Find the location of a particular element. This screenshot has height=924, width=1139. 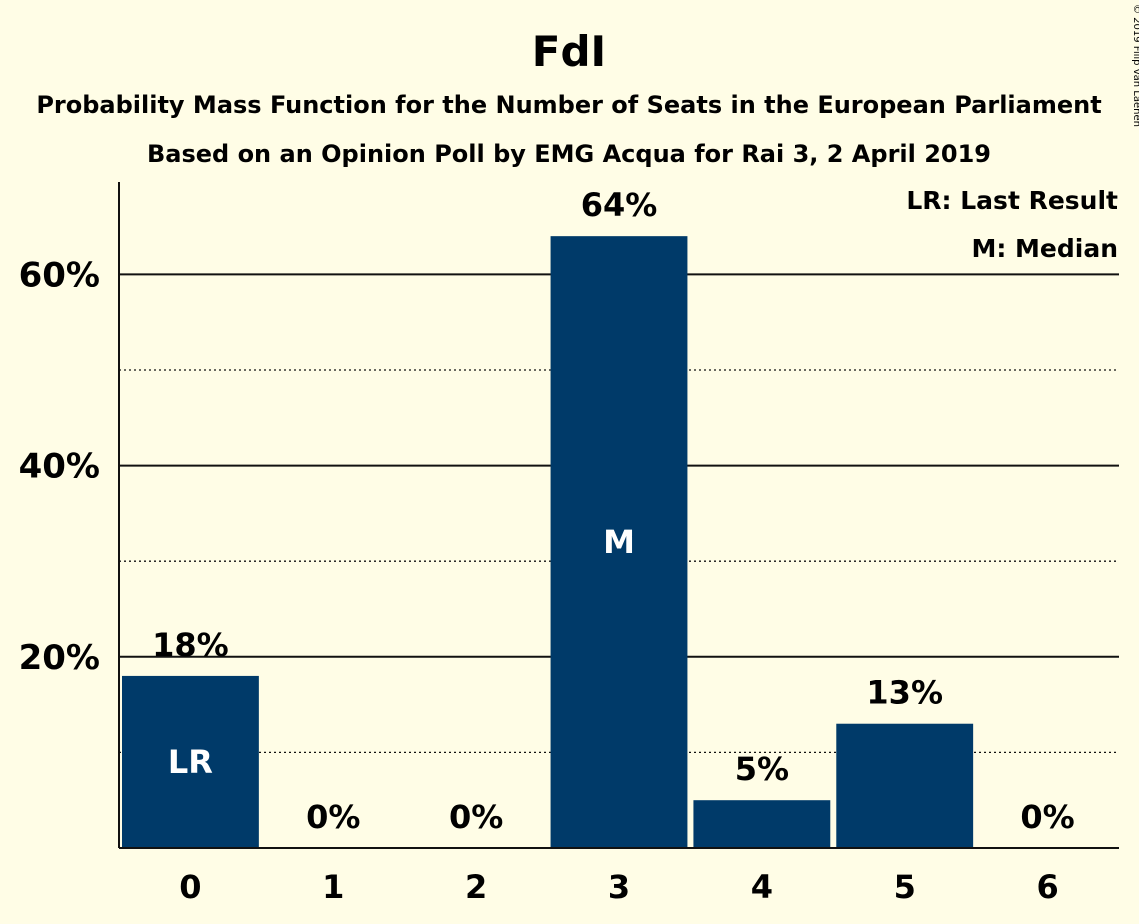

x-tick-label: 0 is located at coordinates (190, 887).